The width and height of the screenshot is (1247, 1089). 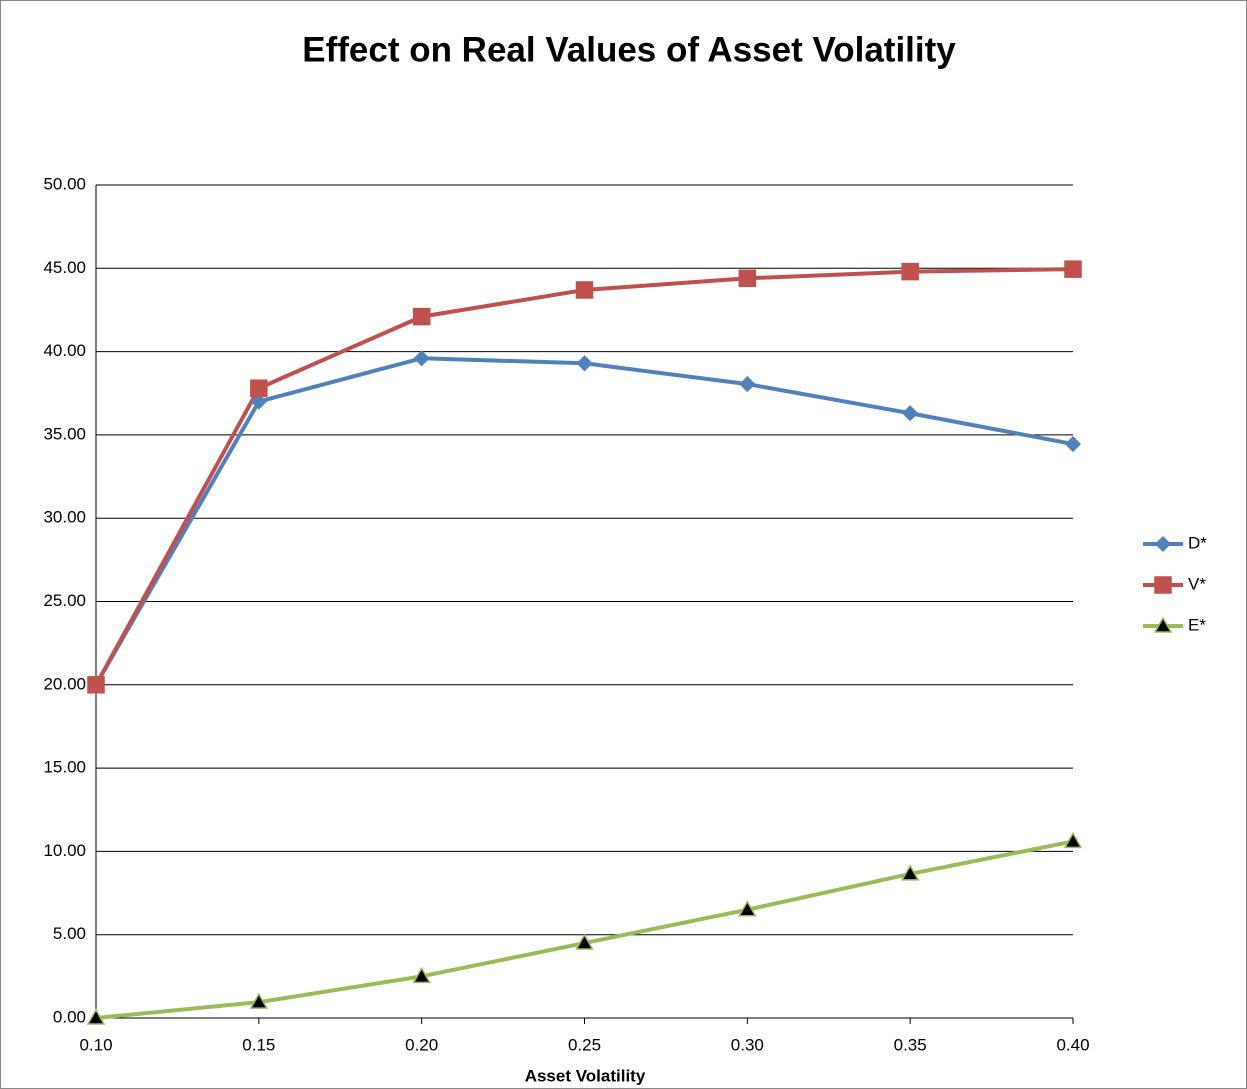 I want to click on x-tick-label: 0.15, so click(x=258, y=1044).